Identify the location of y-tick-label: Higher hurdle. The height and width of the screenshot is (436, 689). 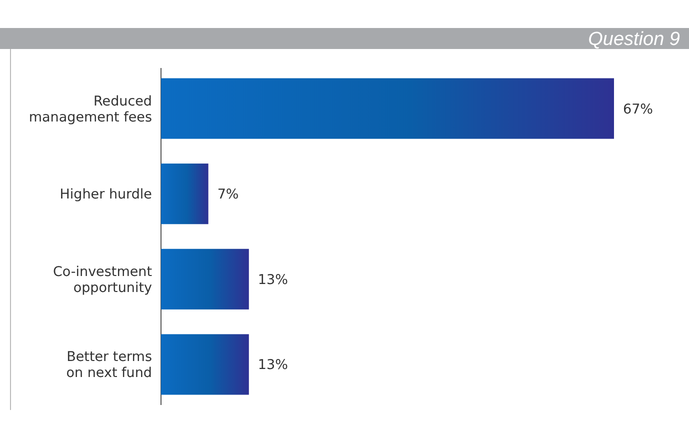
(106, 194).